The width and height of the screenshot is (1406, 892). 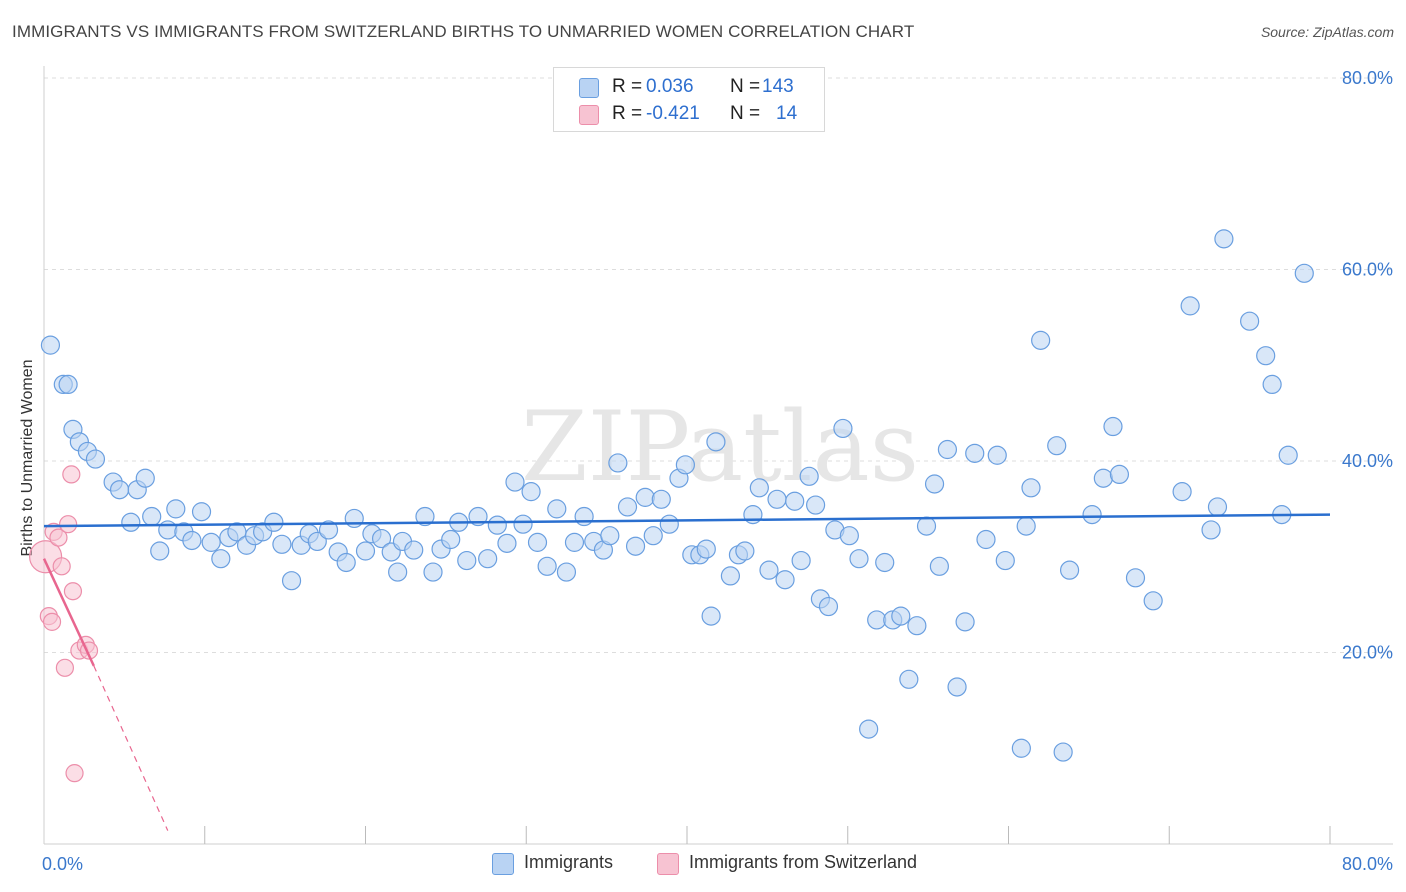 I want to click on legend-r-value: -0.421, so click(x=673, y=113).